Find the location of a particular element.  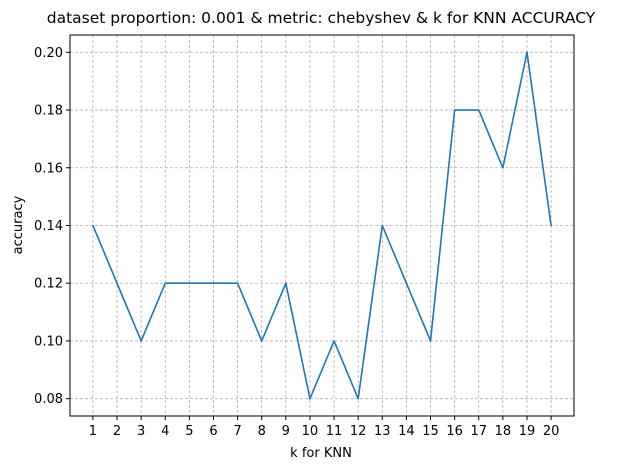

x-tick-label: 1 is located at coordinates (93, 431).